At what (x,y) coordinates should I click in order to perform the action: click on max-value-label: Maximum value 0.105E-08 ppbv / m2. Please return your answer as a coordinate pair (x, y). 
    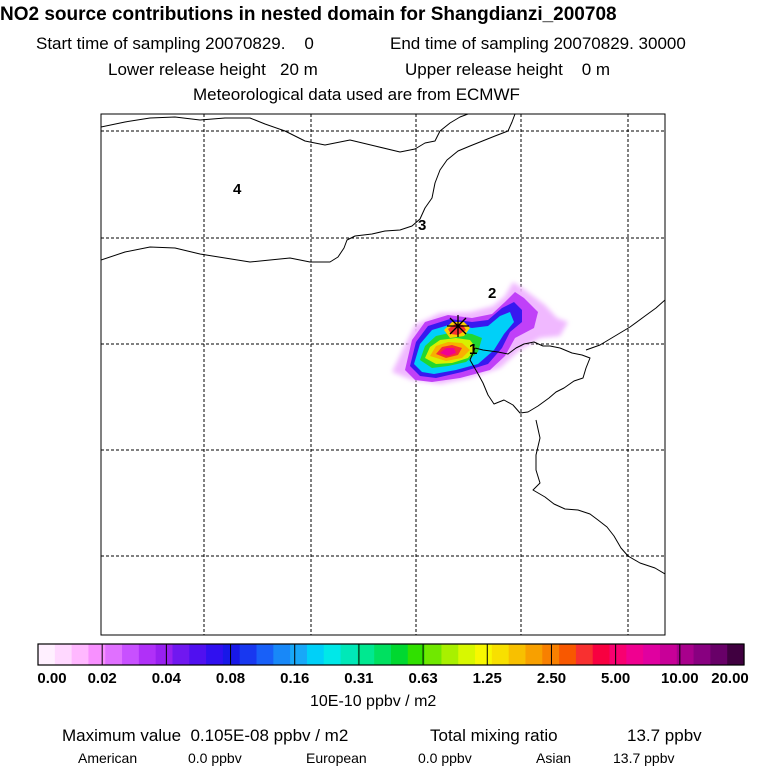
    Looking at the image, I should click on (205, 735).